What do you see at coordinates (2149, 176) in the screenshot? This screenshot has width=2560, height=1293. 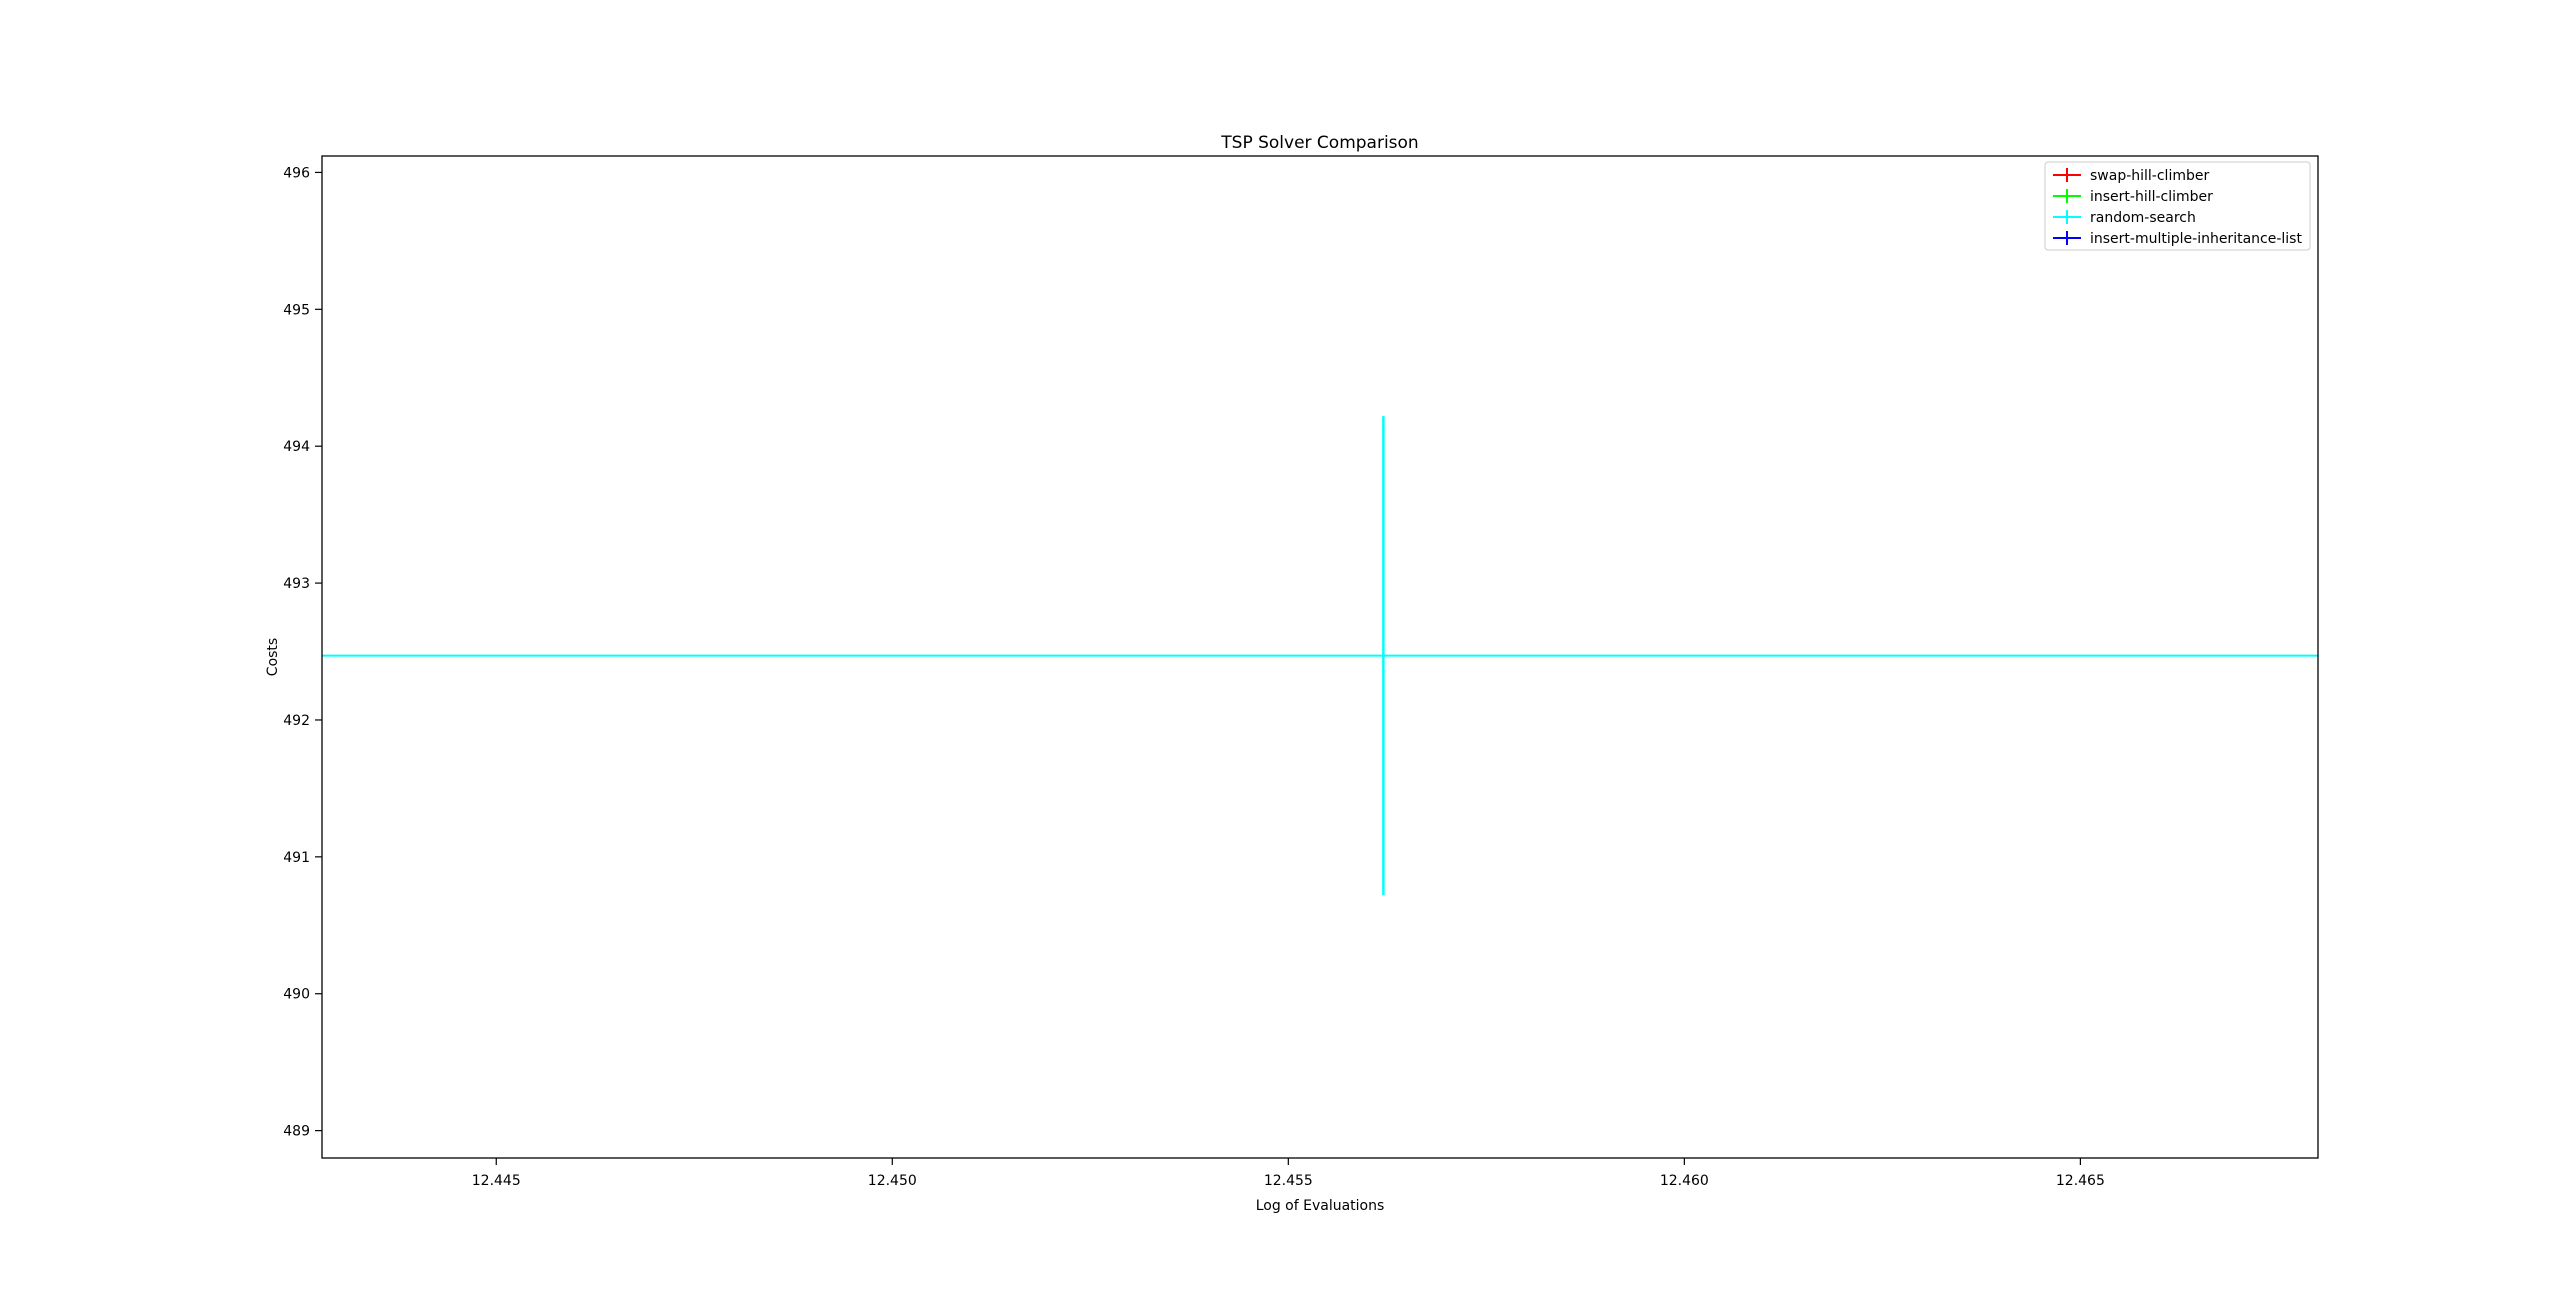 I see `legend-label-swap-hill-climber: swap-hill-climber` at bounding box center [2149, 176].